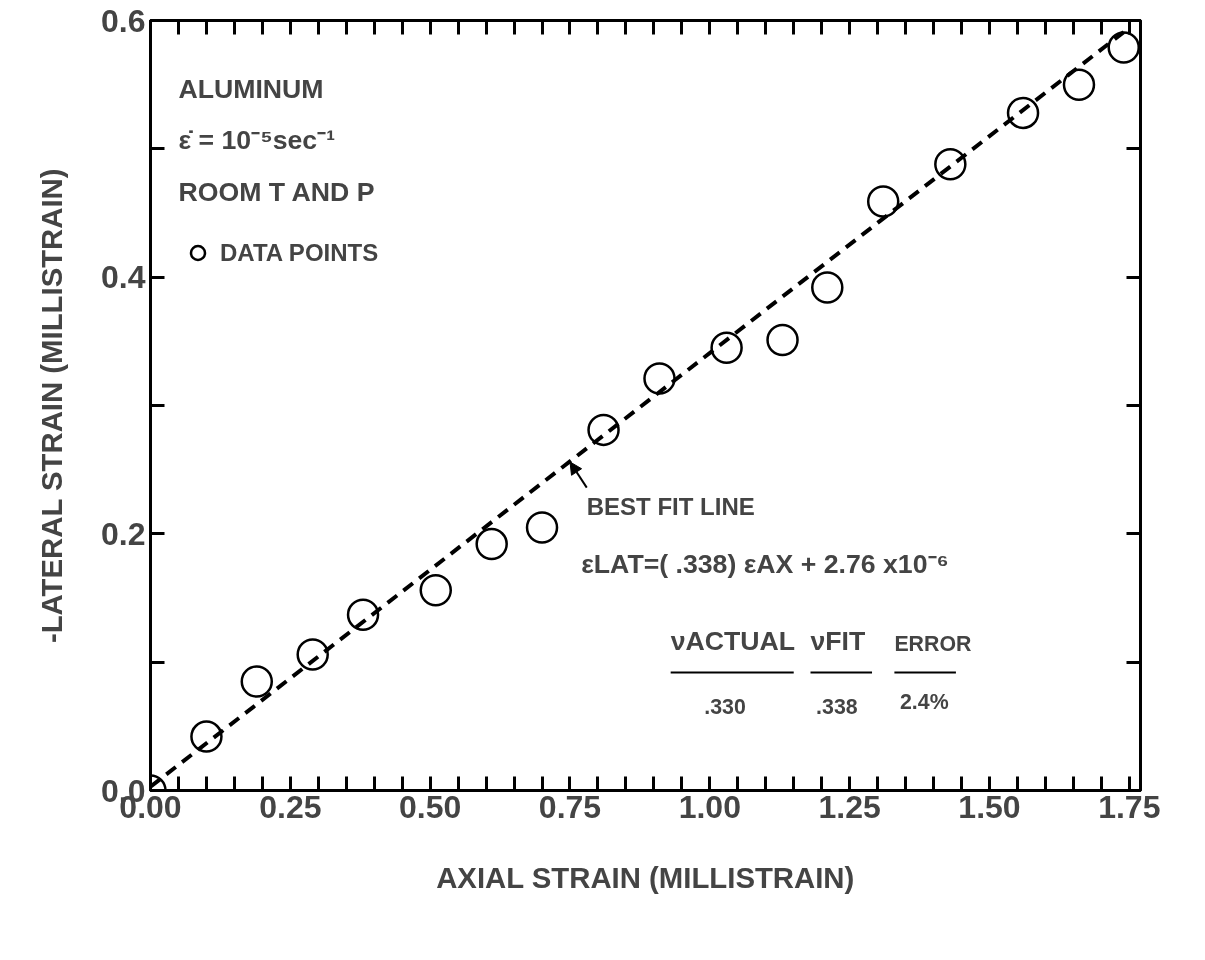 The width and height of the screenshot is (1205, 960). Describe the element at coordinates (733, 640) in the screenshot. I see `annotation: νACTUAL` at that location.